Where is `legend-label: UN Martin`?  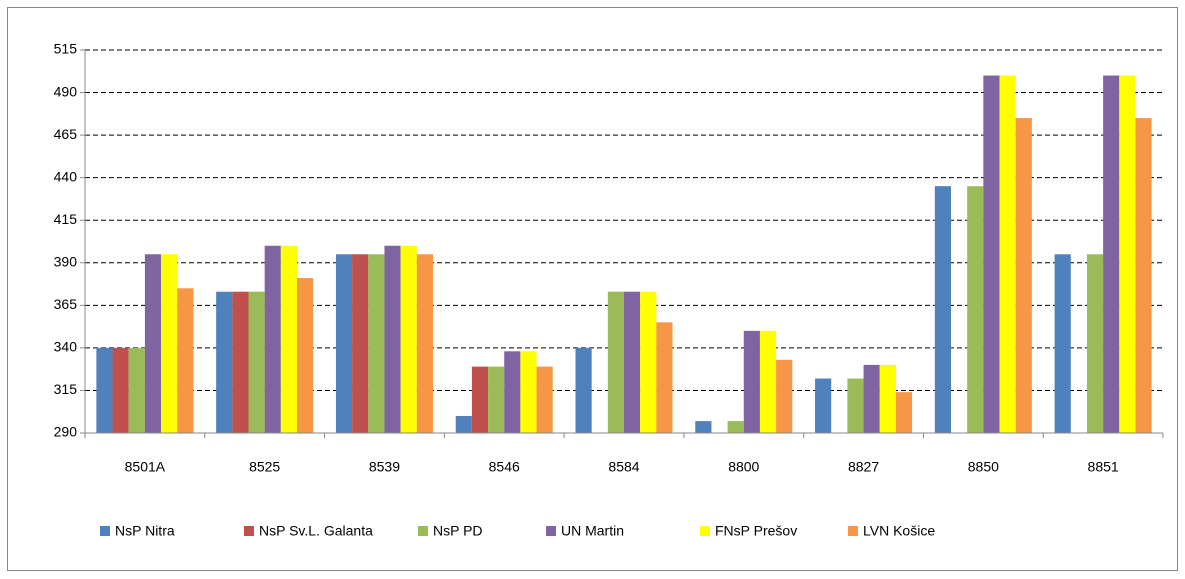
legend-label: UN Martin is located at coordinates (592, 531).